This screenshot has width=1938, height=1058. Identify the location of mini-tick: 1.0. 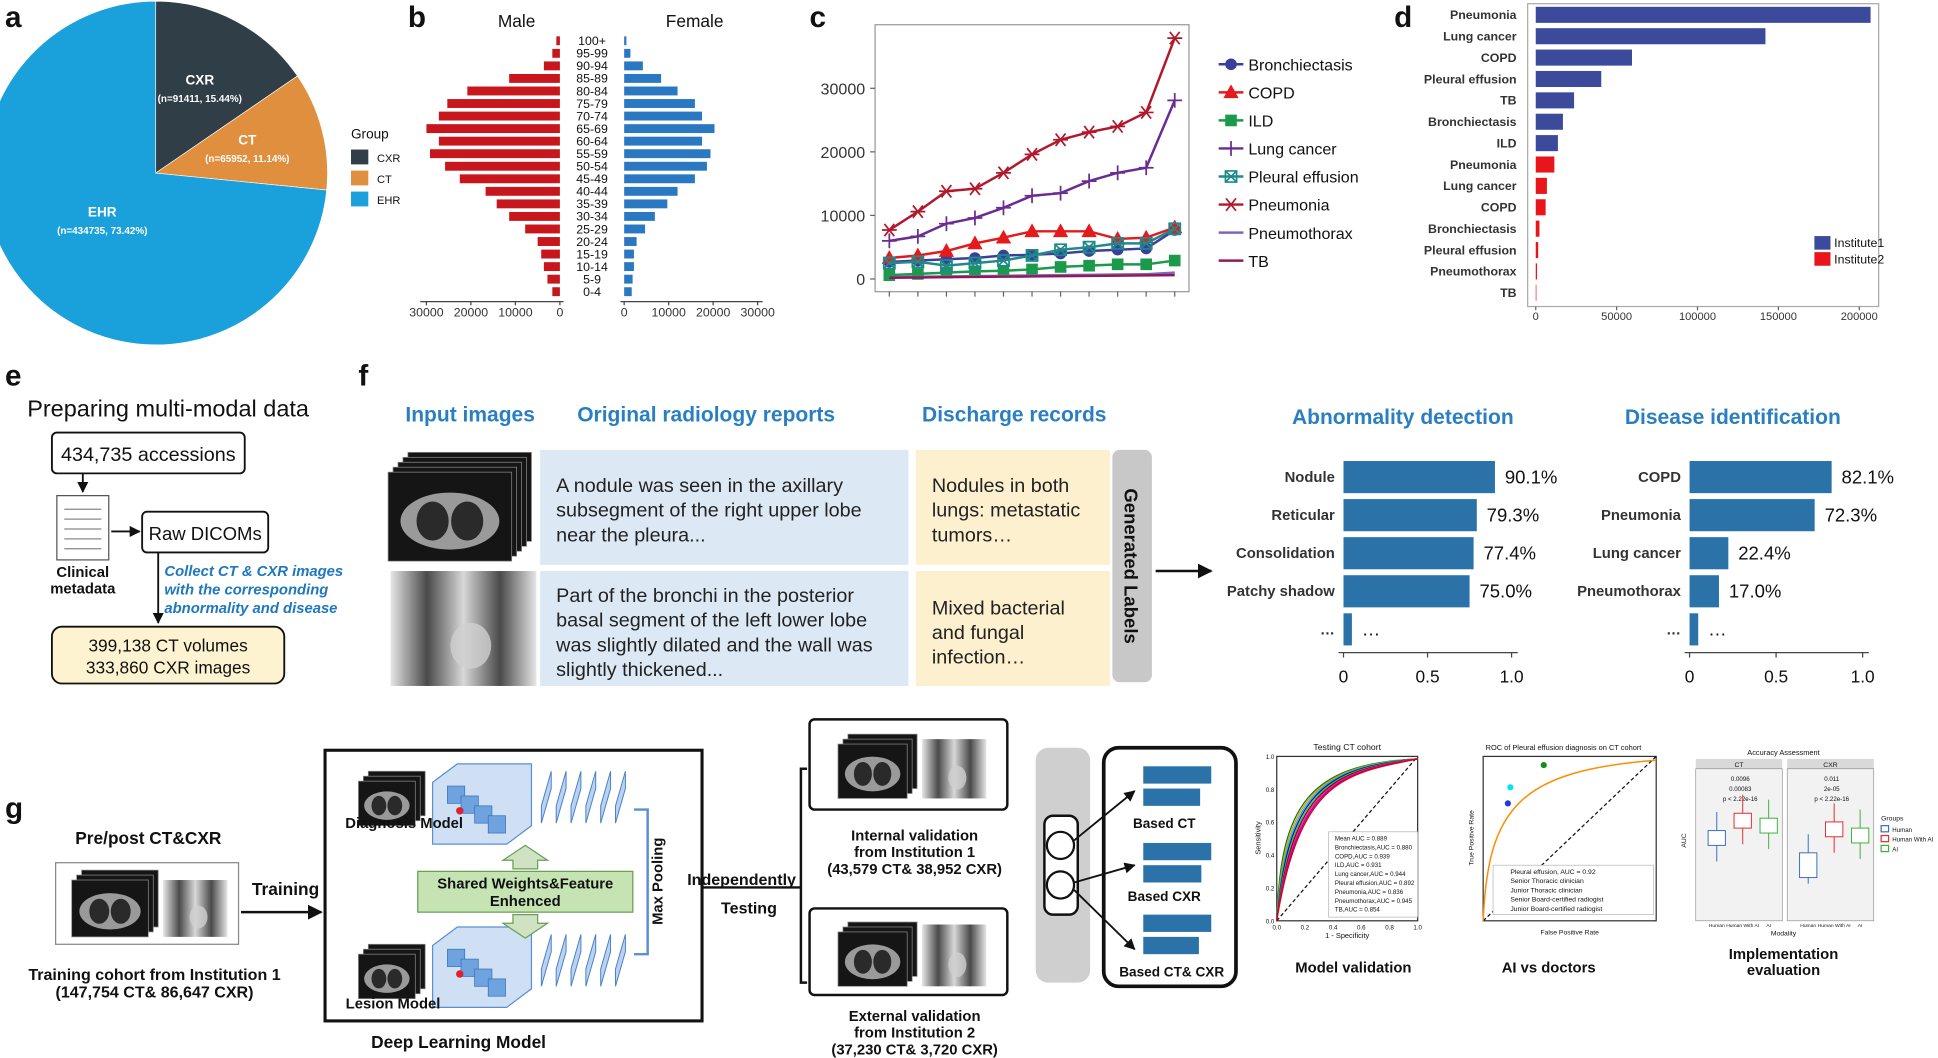
(1417, 927).